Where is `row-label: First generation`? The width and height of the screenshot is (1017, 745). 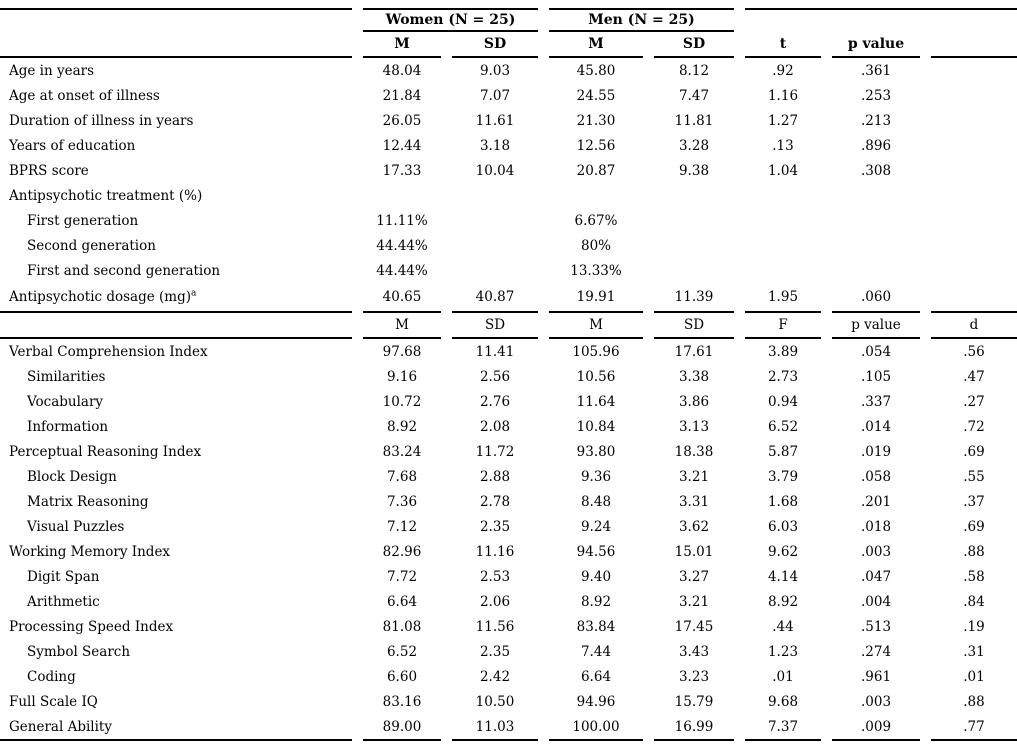
row-label: First generation is located at coordinates (176, 221).